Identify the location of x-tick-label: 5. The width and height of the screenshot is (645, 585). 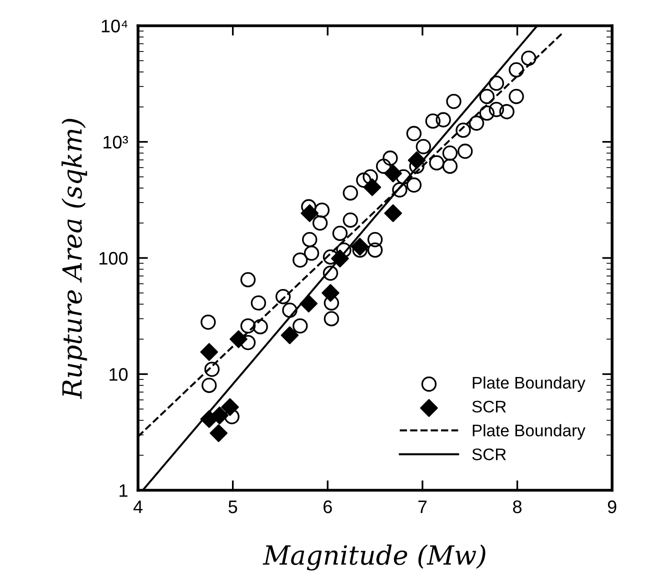
(233, 507).